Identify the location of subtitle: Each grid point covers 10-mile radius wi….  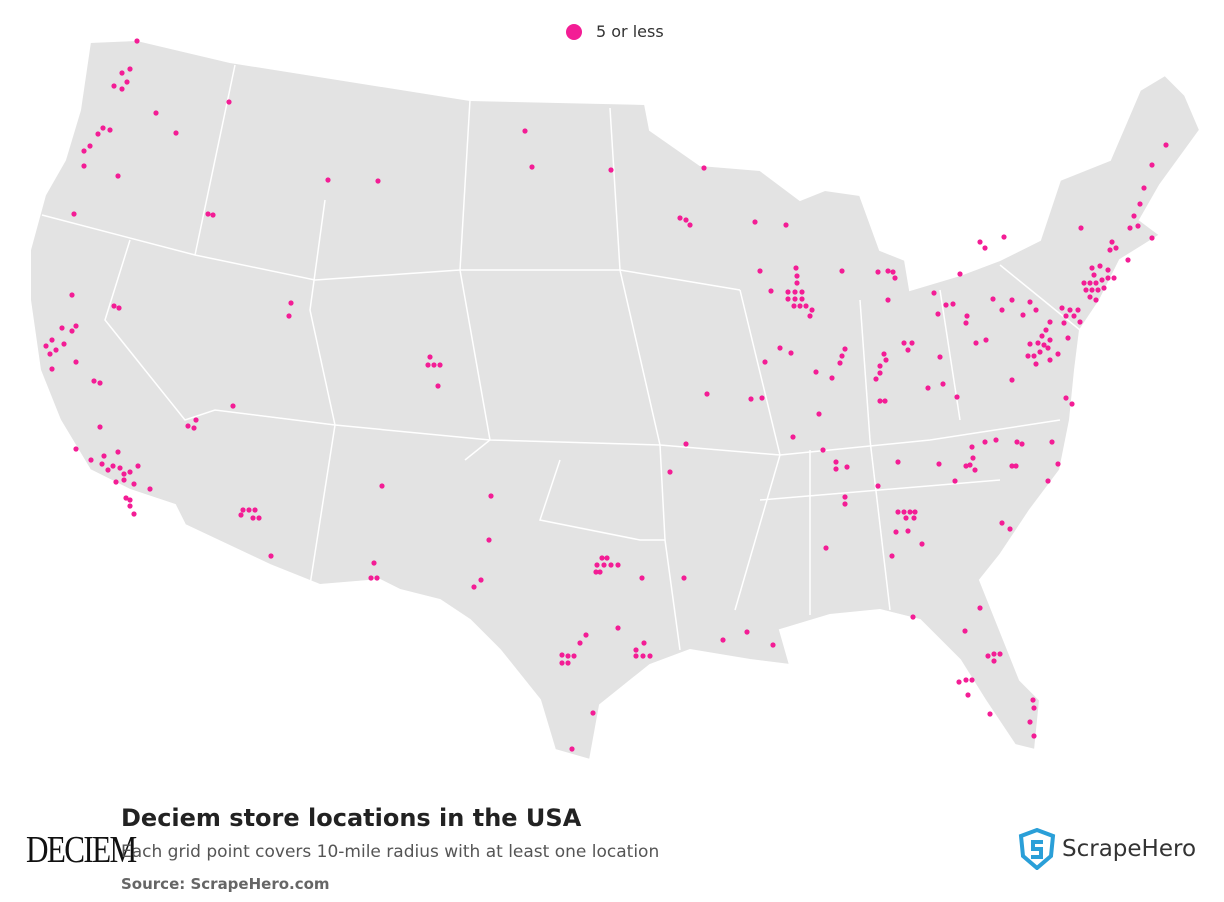
(390, 852).